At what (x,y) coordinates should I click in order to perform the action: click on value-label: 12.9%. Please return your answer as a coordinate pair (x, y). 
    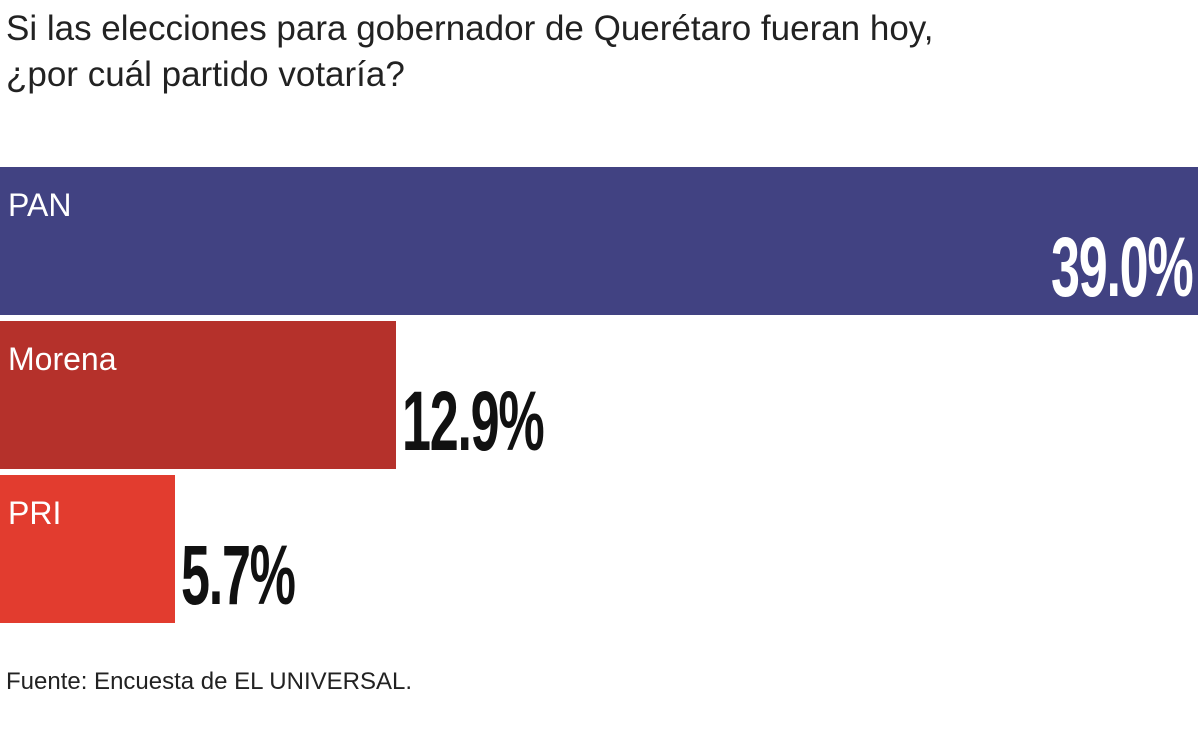
    Looking at the image, I should click on (473, 421).